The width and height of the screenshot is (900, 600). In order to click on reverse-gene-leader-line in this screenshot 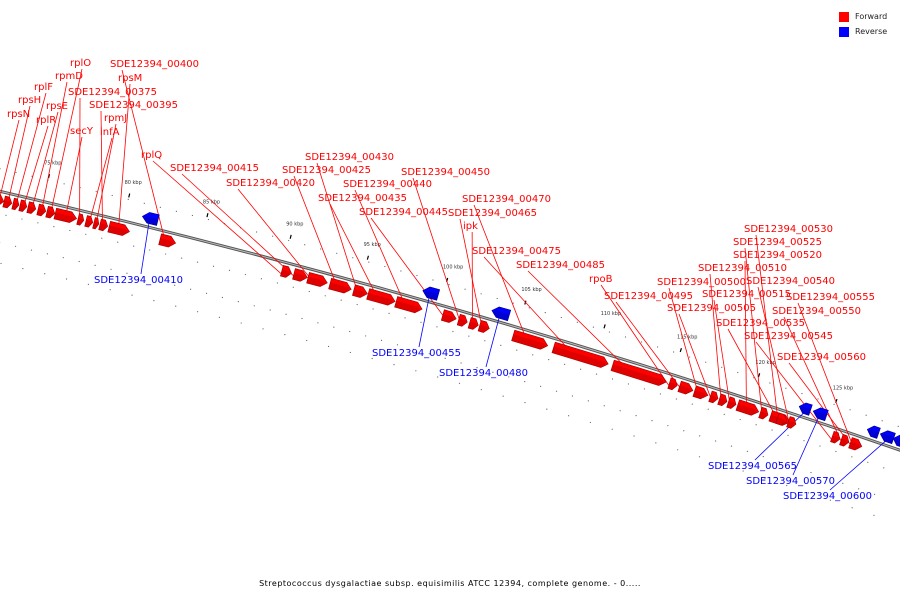, I will do `click(492, 343)`.